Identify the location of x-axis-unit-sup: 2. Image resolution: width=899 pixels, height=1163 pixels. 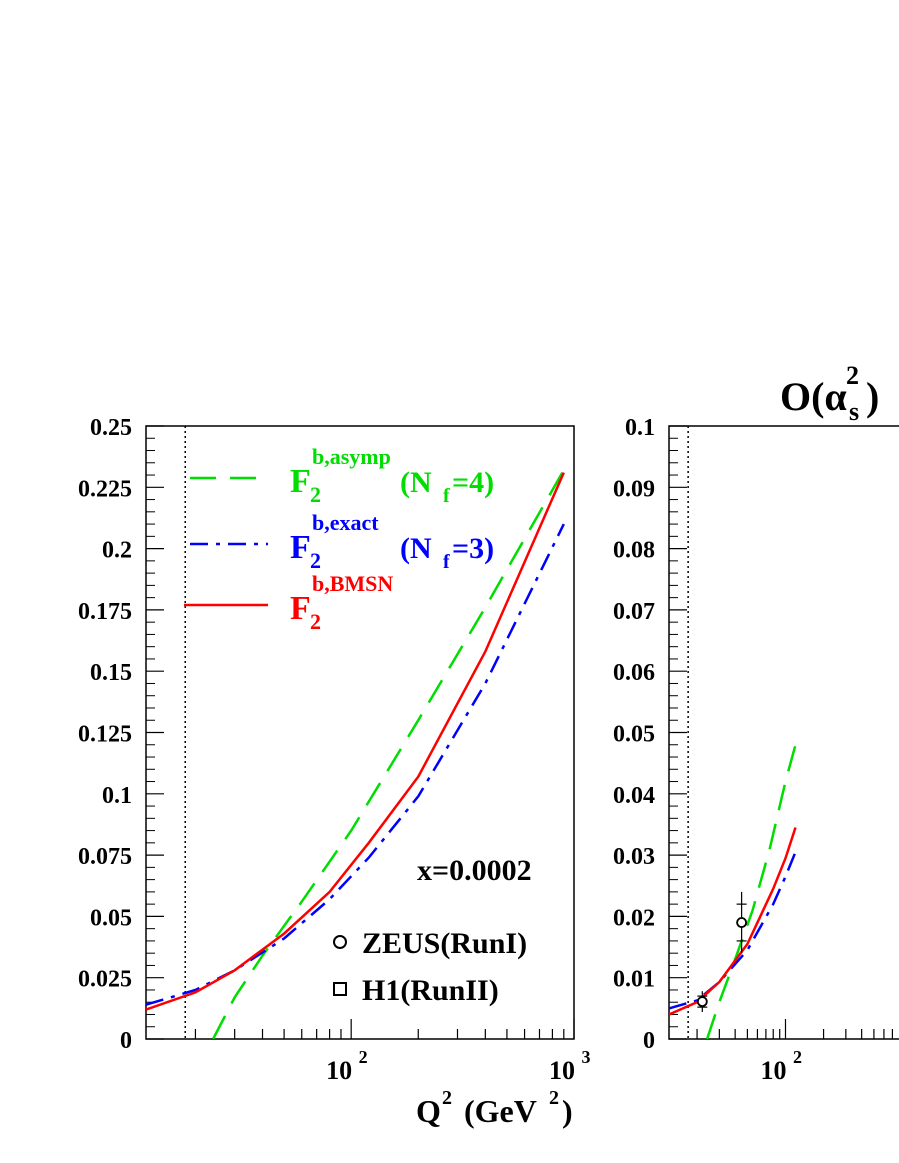
(554, 1098).